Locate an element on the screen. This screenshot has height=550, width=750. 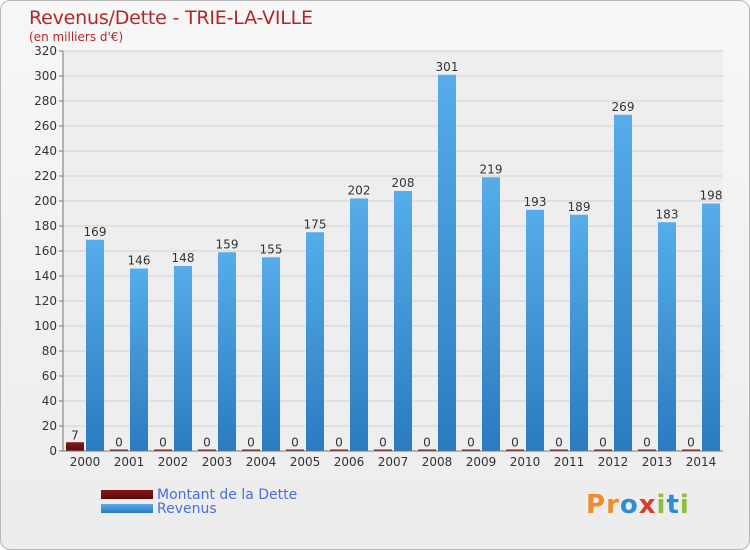
x-tick-label-2005: 2005 is located at coordinates (305, 462).